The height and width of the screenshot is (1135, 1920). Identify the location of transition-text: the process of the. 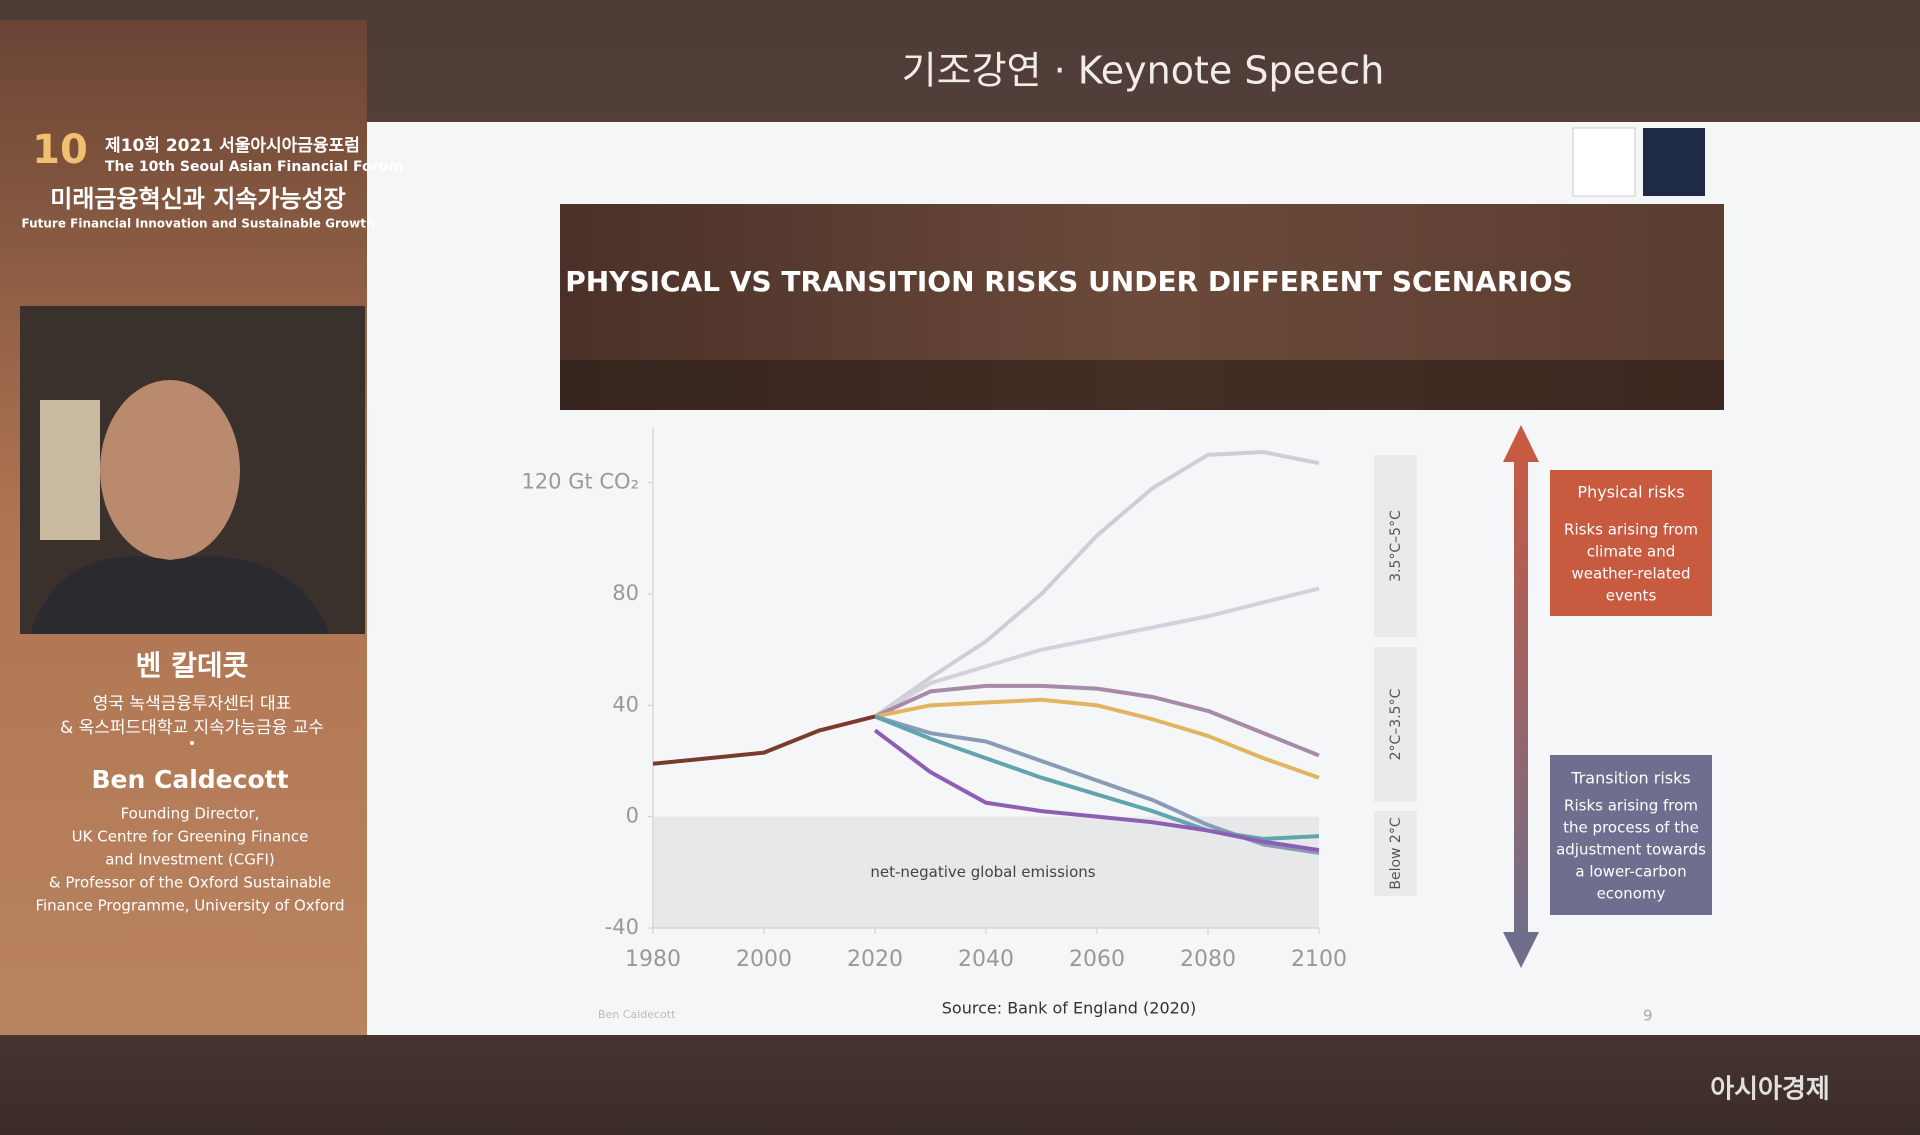
(1631, 828).